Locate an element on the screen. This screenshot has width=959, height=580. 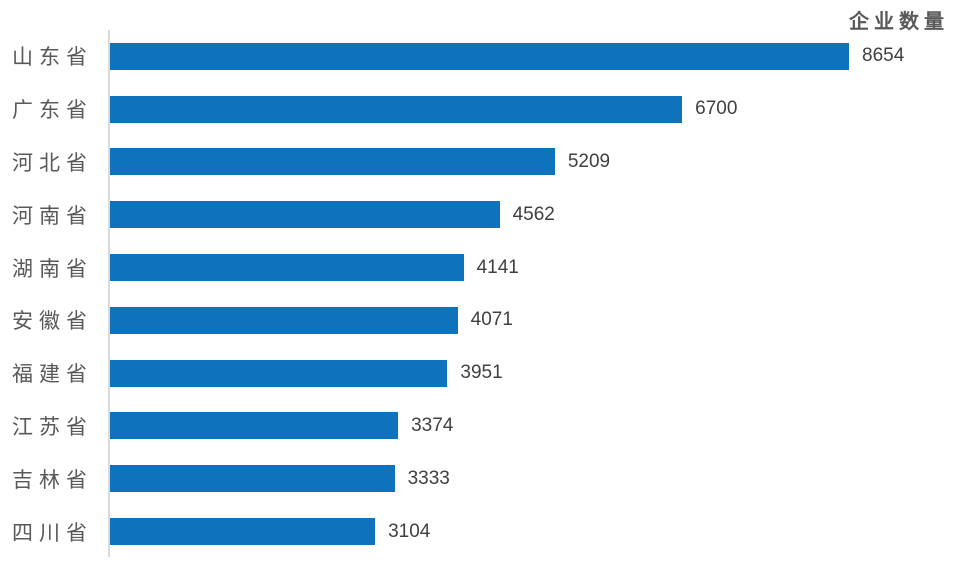
category-label: 安徽省 is located at coordinates (52, 321).